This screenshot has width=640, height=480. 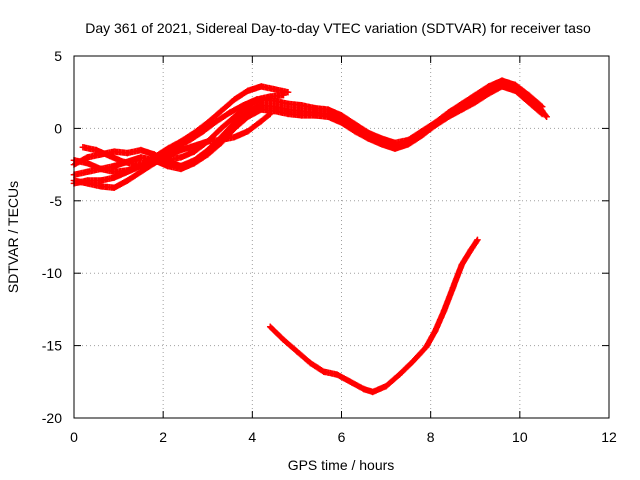 What do you see at coordinates (58, 128) in the screenshot?
I see `y-tick-label: 0` at bounding box center [58, 128].